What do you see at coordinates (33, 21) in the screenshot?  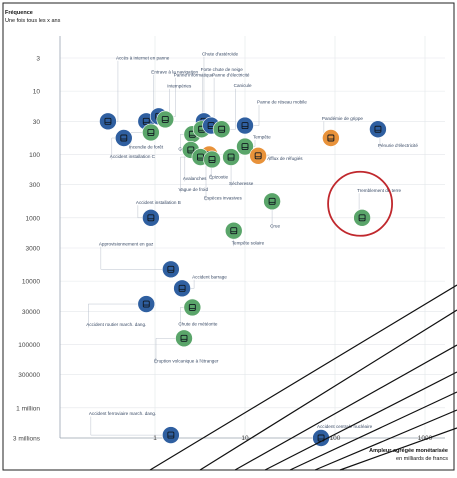 I see `y-axis-subtitle: Une fois tous les x ans` at bounding box center [33, 21].